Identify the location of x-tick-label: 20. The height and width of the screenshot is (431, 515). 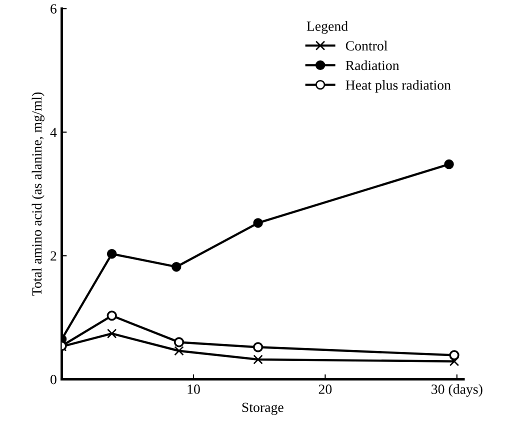
(325, 389).